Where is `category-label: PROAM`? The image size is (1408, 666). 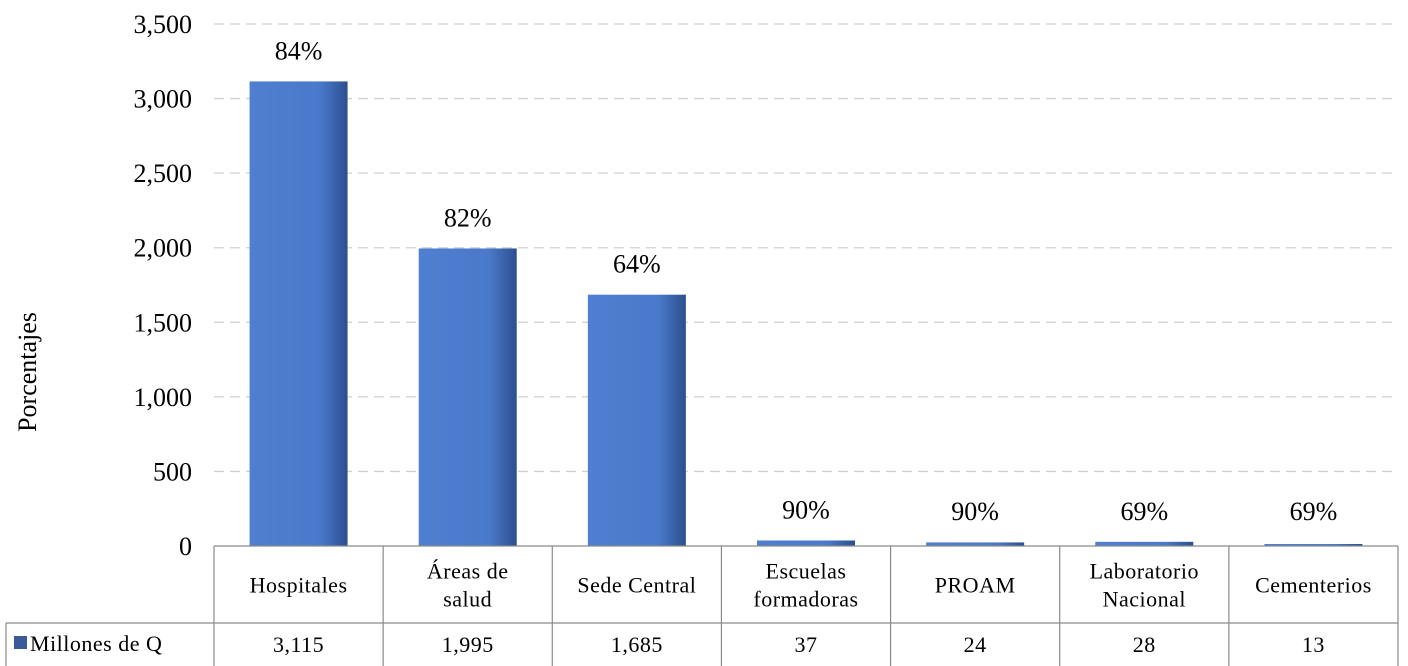
category-label: PROAM is located at coordinates (975, 585).